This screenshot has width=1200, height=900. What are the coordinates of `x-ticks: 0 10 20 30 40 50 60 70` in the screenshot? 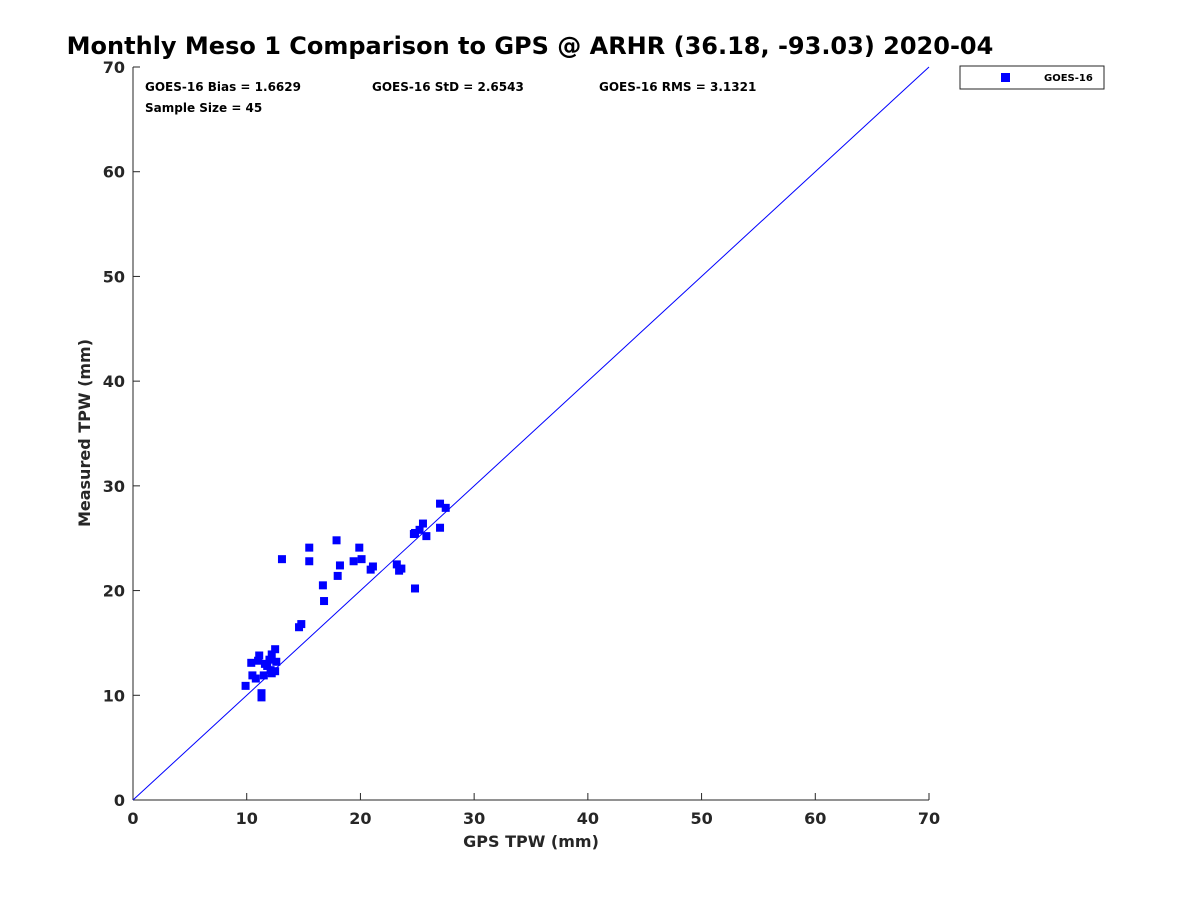 It's located at (533, 810).